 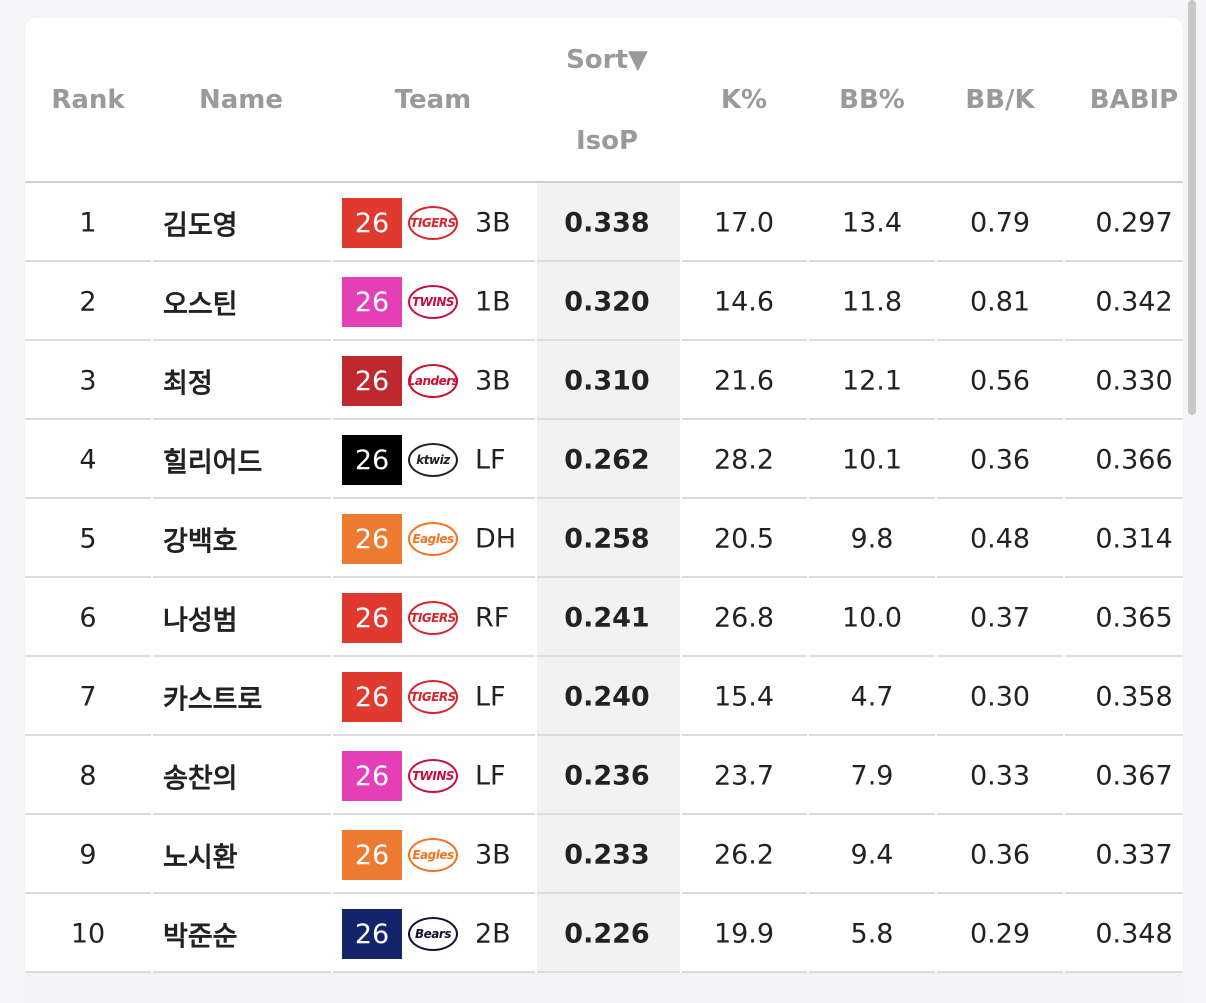 I want to click on k-pct: 26.8, so click(x=744, y=618).